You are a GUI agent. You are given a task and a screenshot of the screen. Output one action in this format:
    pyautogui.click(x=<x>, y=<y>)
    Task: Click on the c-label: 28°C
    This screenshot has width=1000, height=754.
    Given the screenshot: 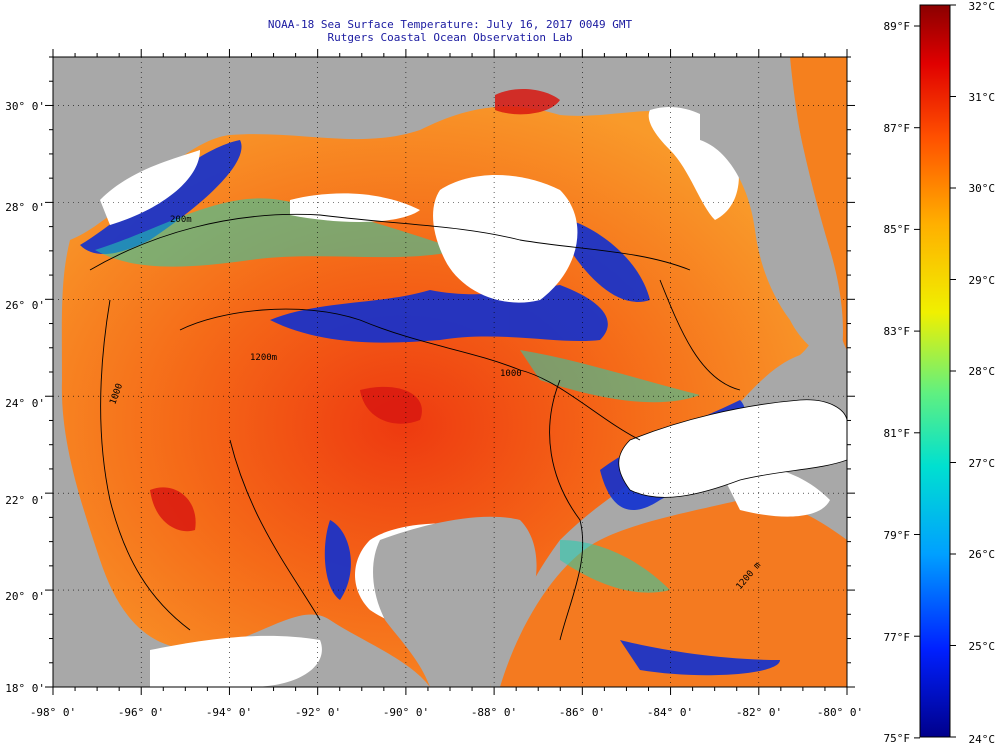 What is the action you would take?
    pyautogui.click(x=982, y=371)
    